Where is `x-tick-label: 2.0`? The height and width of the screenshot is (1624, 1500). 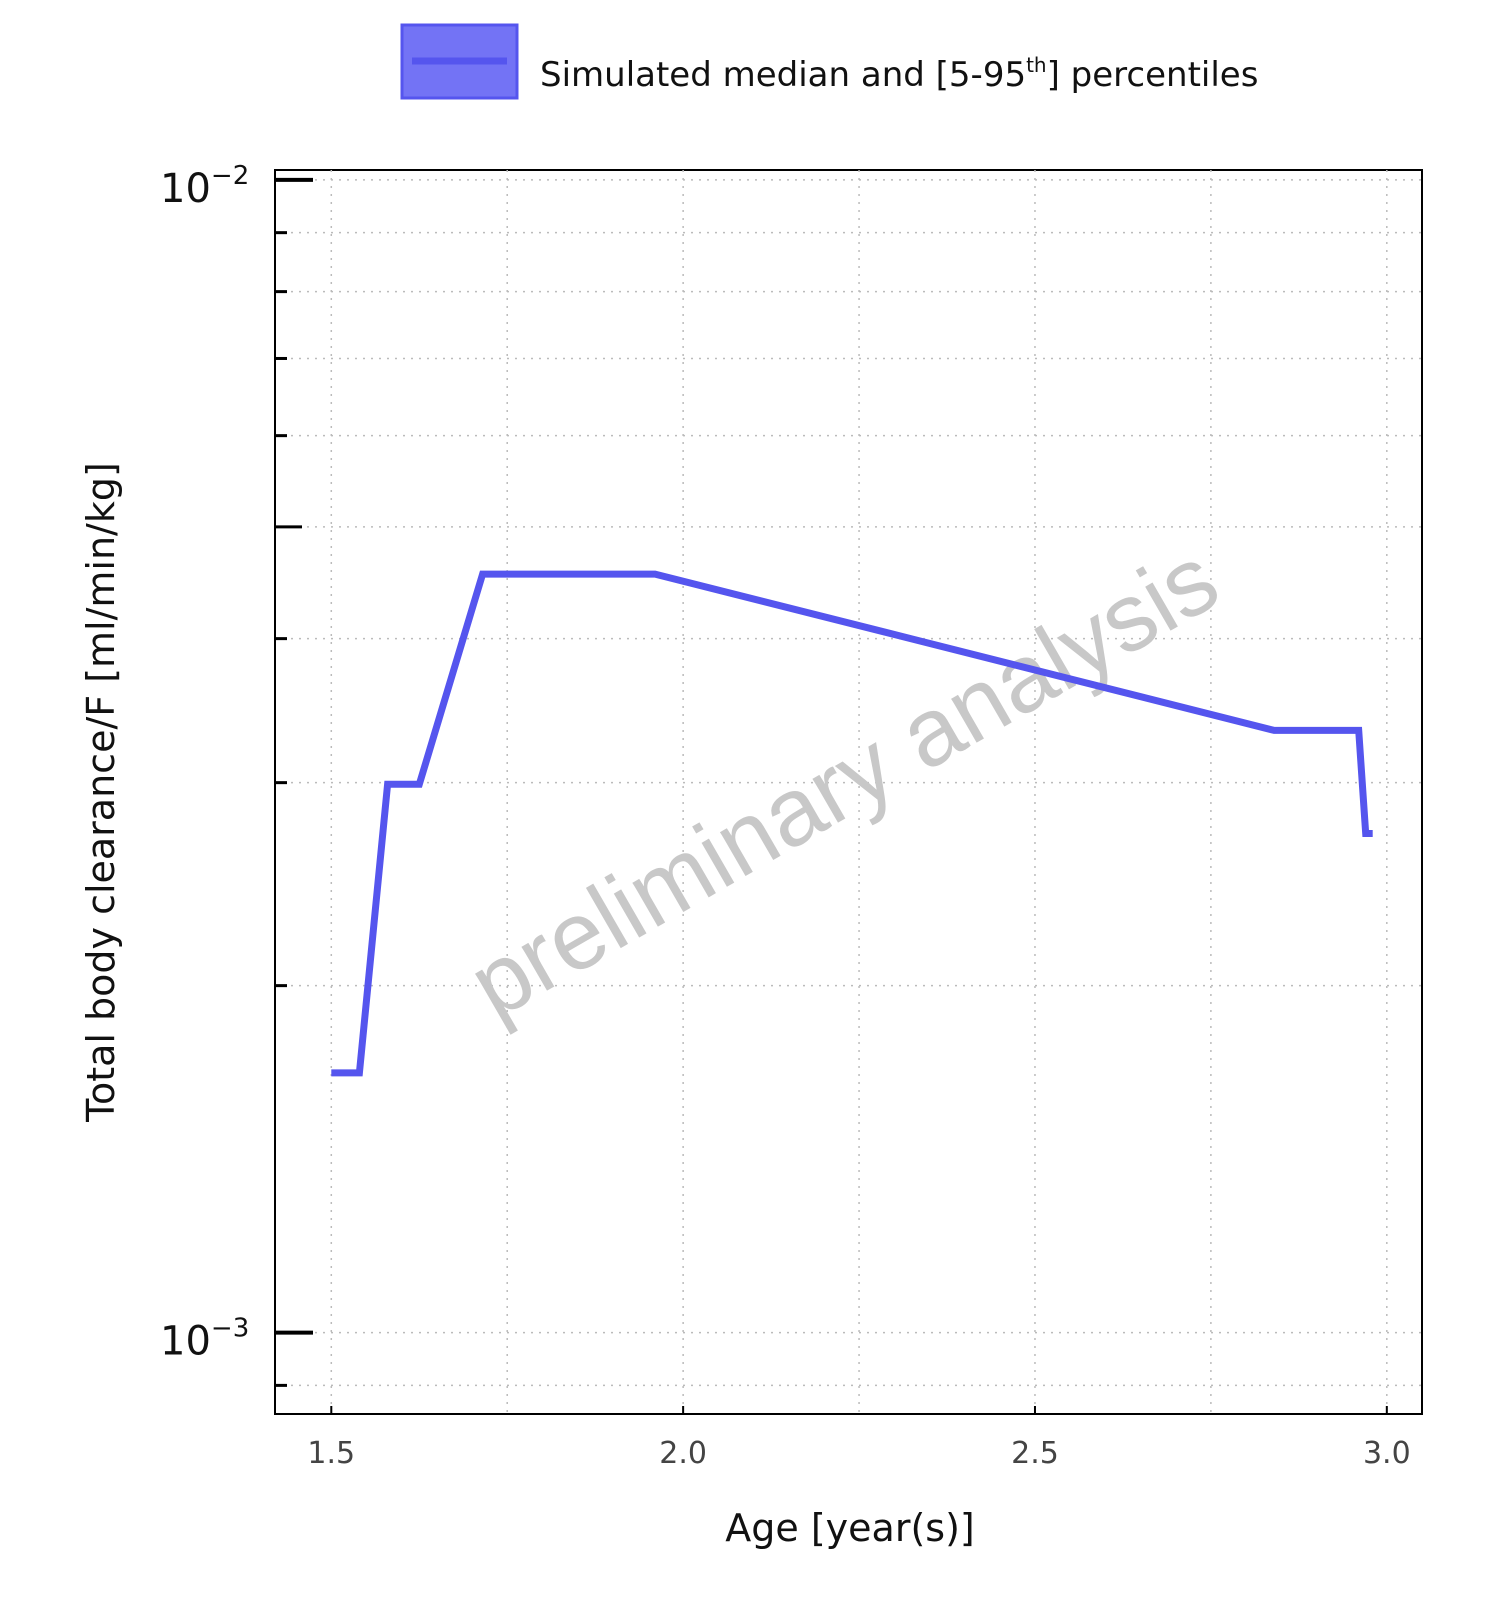
x-tick-label: 2.0 is located at coordinates (683, 1453).